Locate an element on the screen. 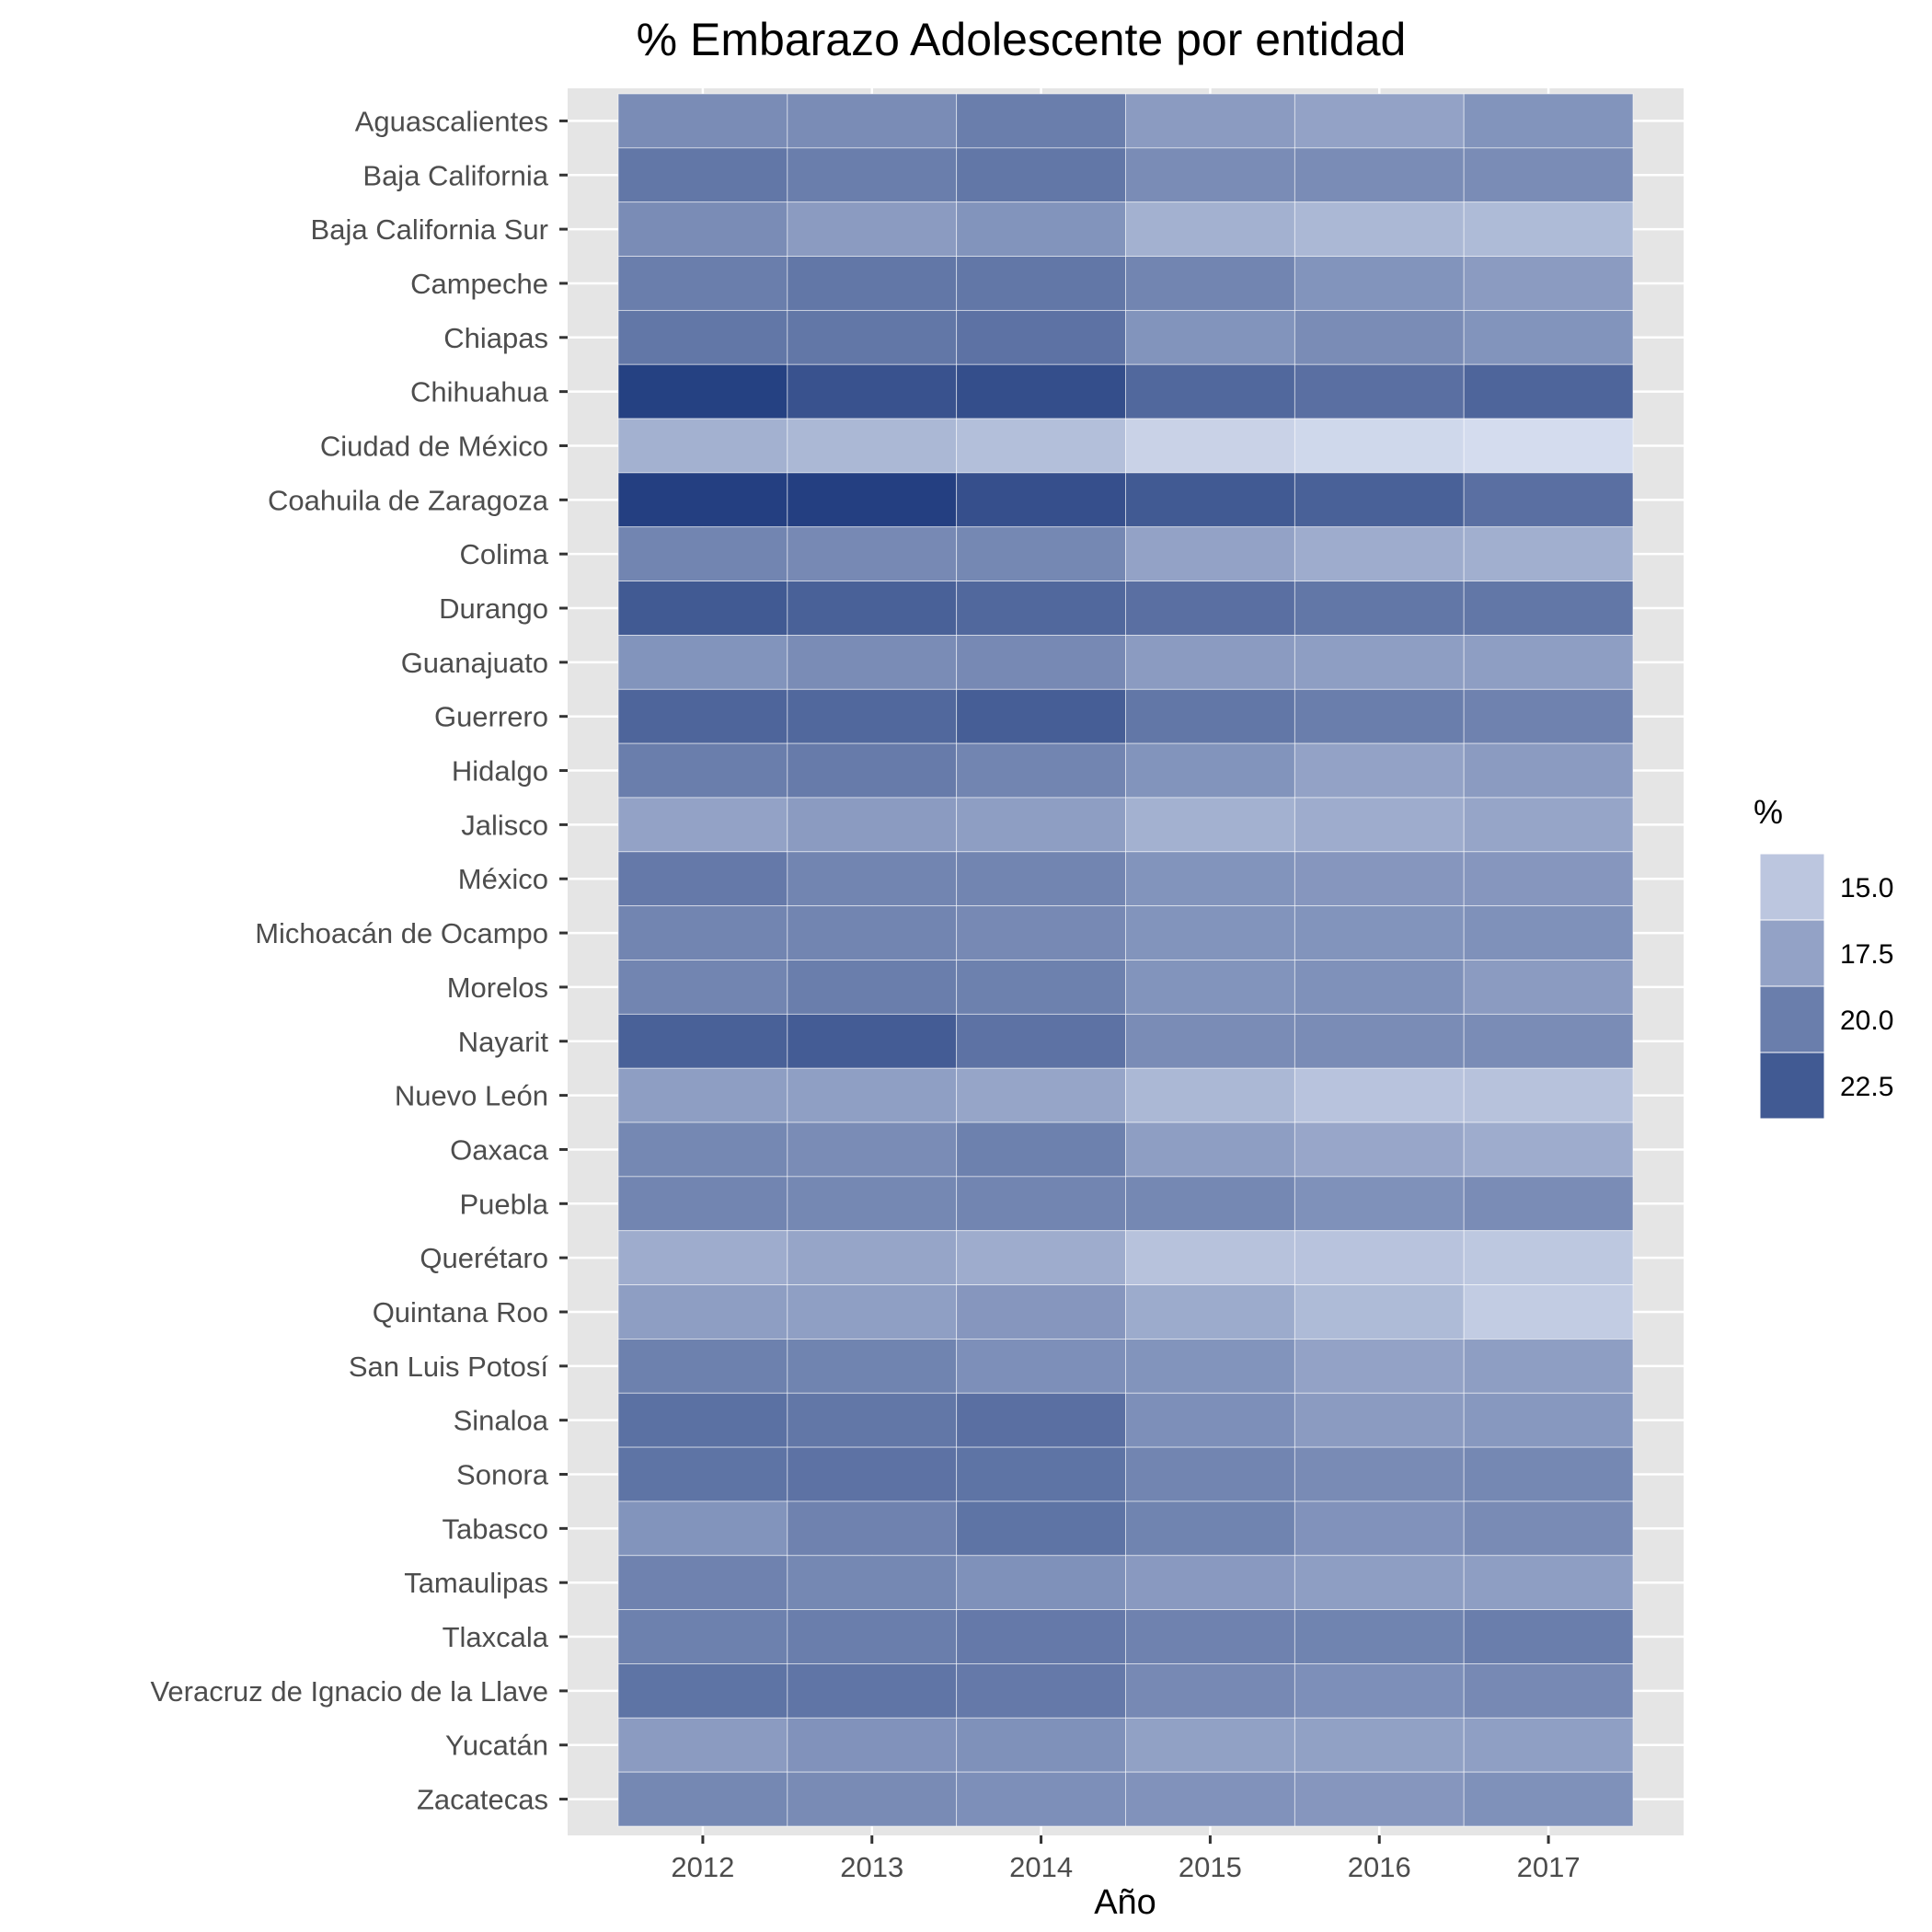 The width and height of the screenshot is (1932, 1932). y-tick-label: Yucatán is located at coordinates (496, 1746).